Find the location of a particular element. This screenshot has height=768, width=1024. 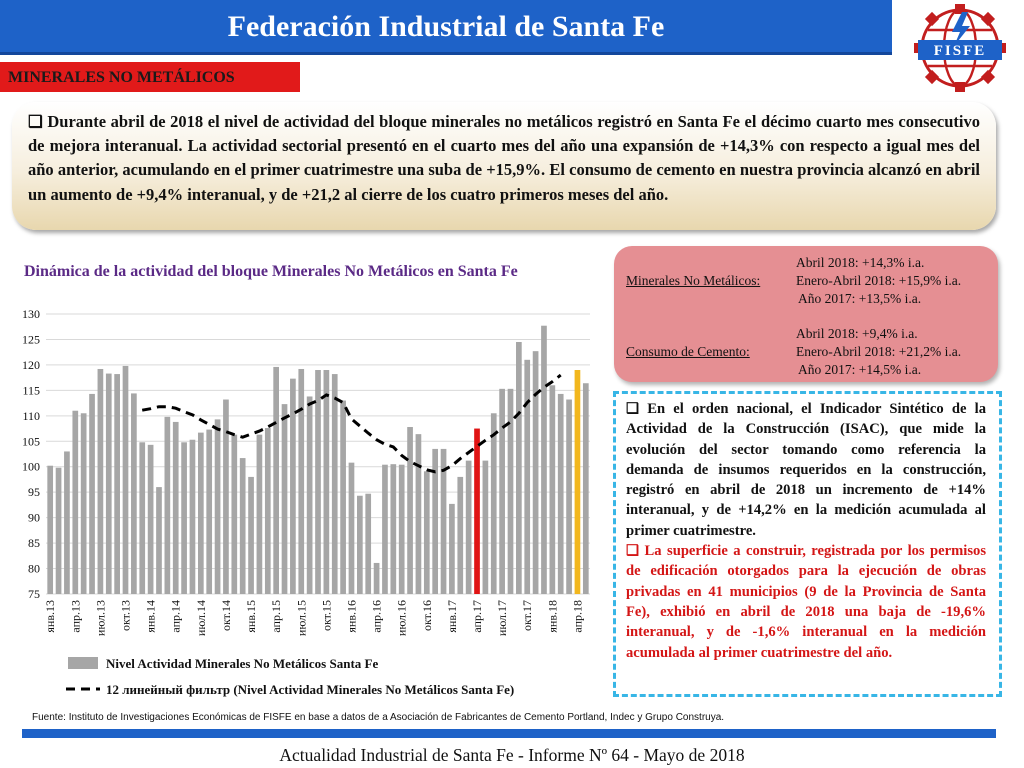

x-tick-label: апр.15 is located at coordinates (276, 616).